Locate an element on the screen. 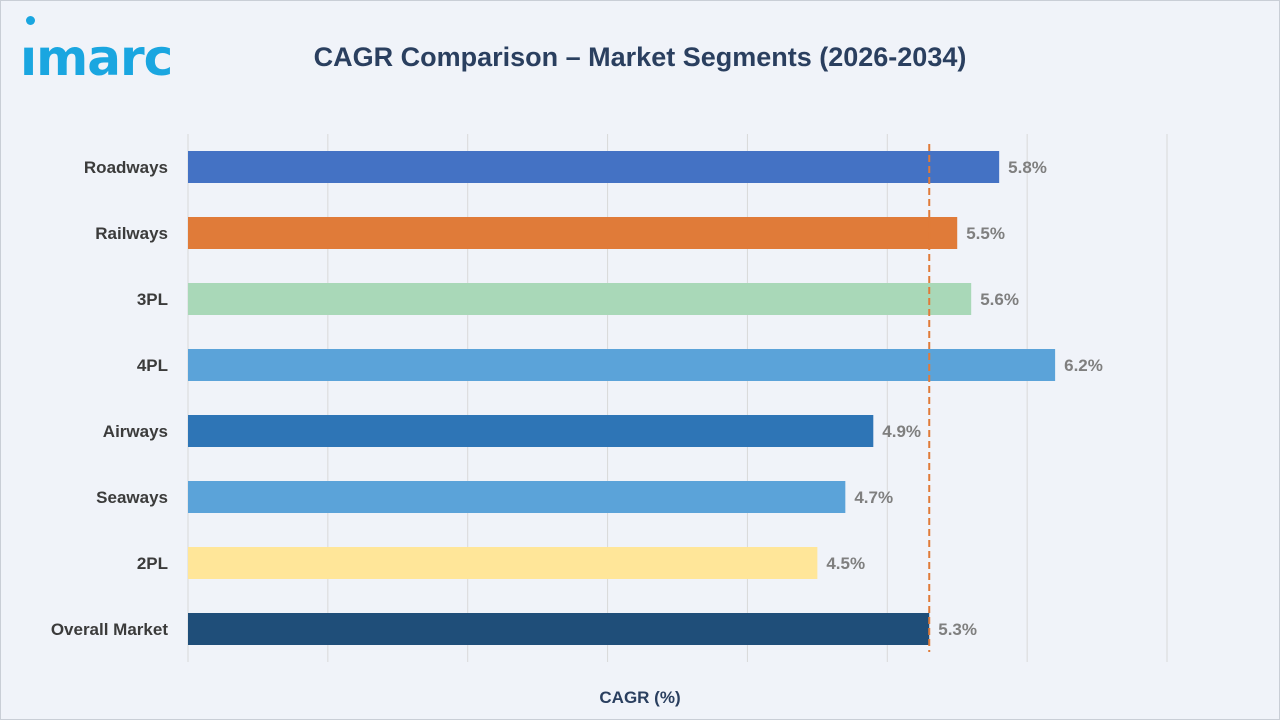  category-label: 4PL is located at coordinates (152, 365).